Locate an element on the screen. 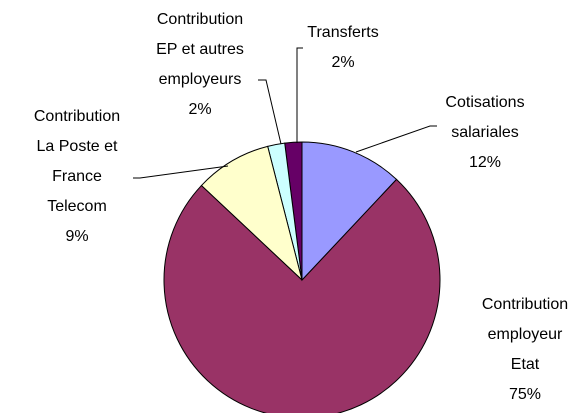 The height and width of the screenshot is (413, 583). slice-name: Contribution employeur Etat is located at coordinates (525, 334).